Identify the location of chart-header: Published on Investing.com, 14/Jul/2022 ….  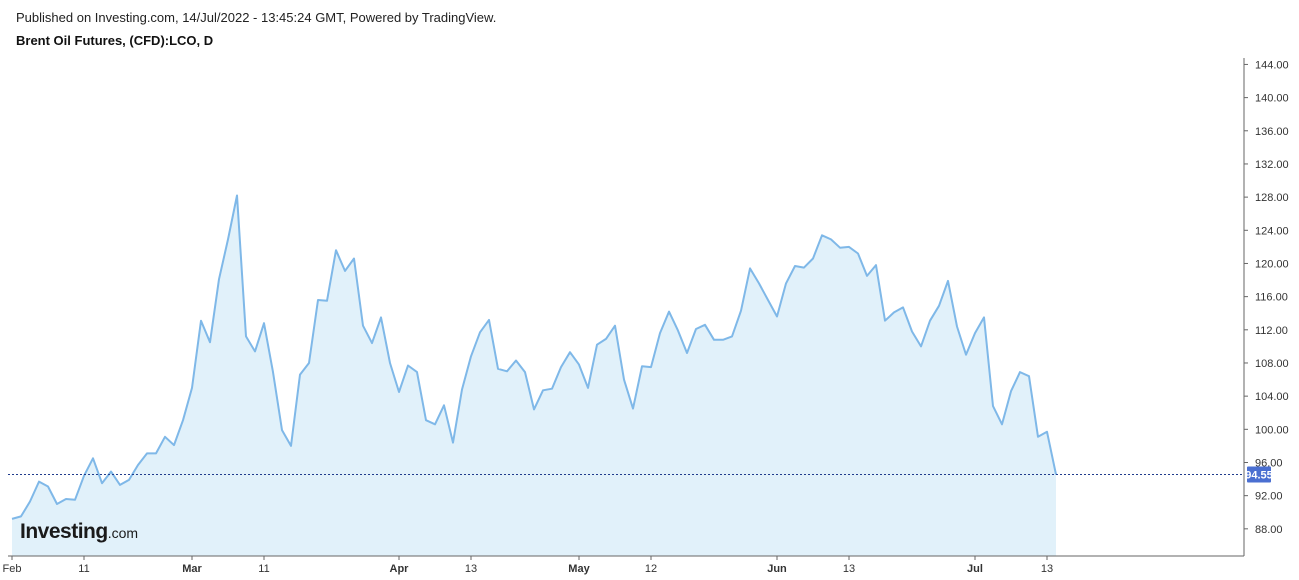
(256, 29).